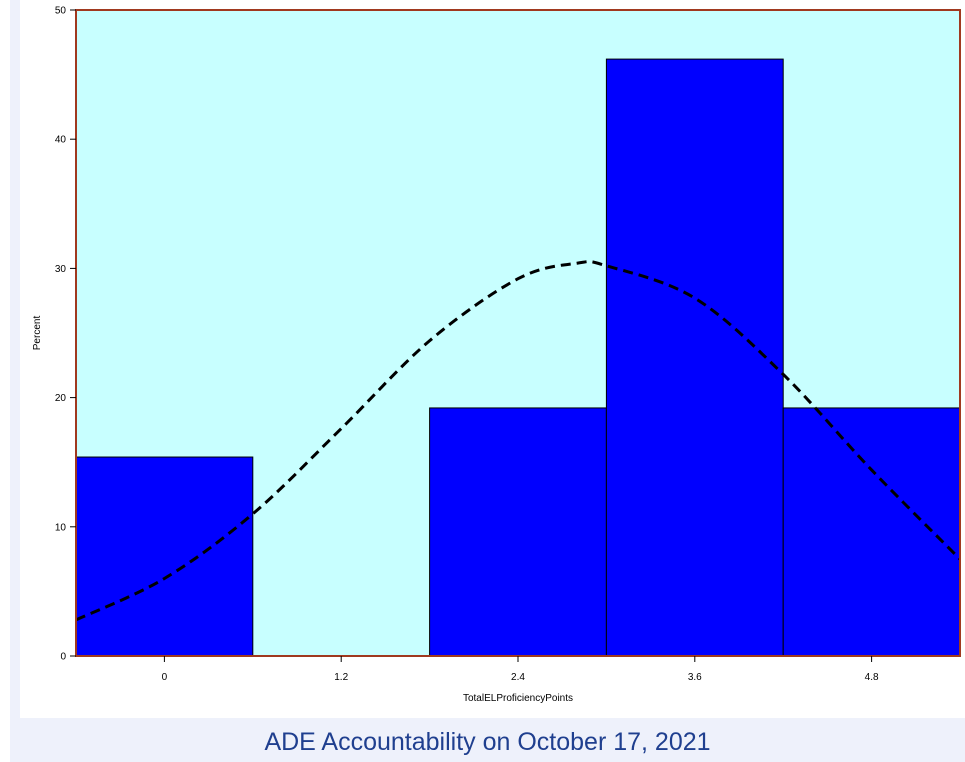 This screenshot has width=965, height=762. I want to click on y-axis: 0 10 20 30 40 50, so click(65, 334).